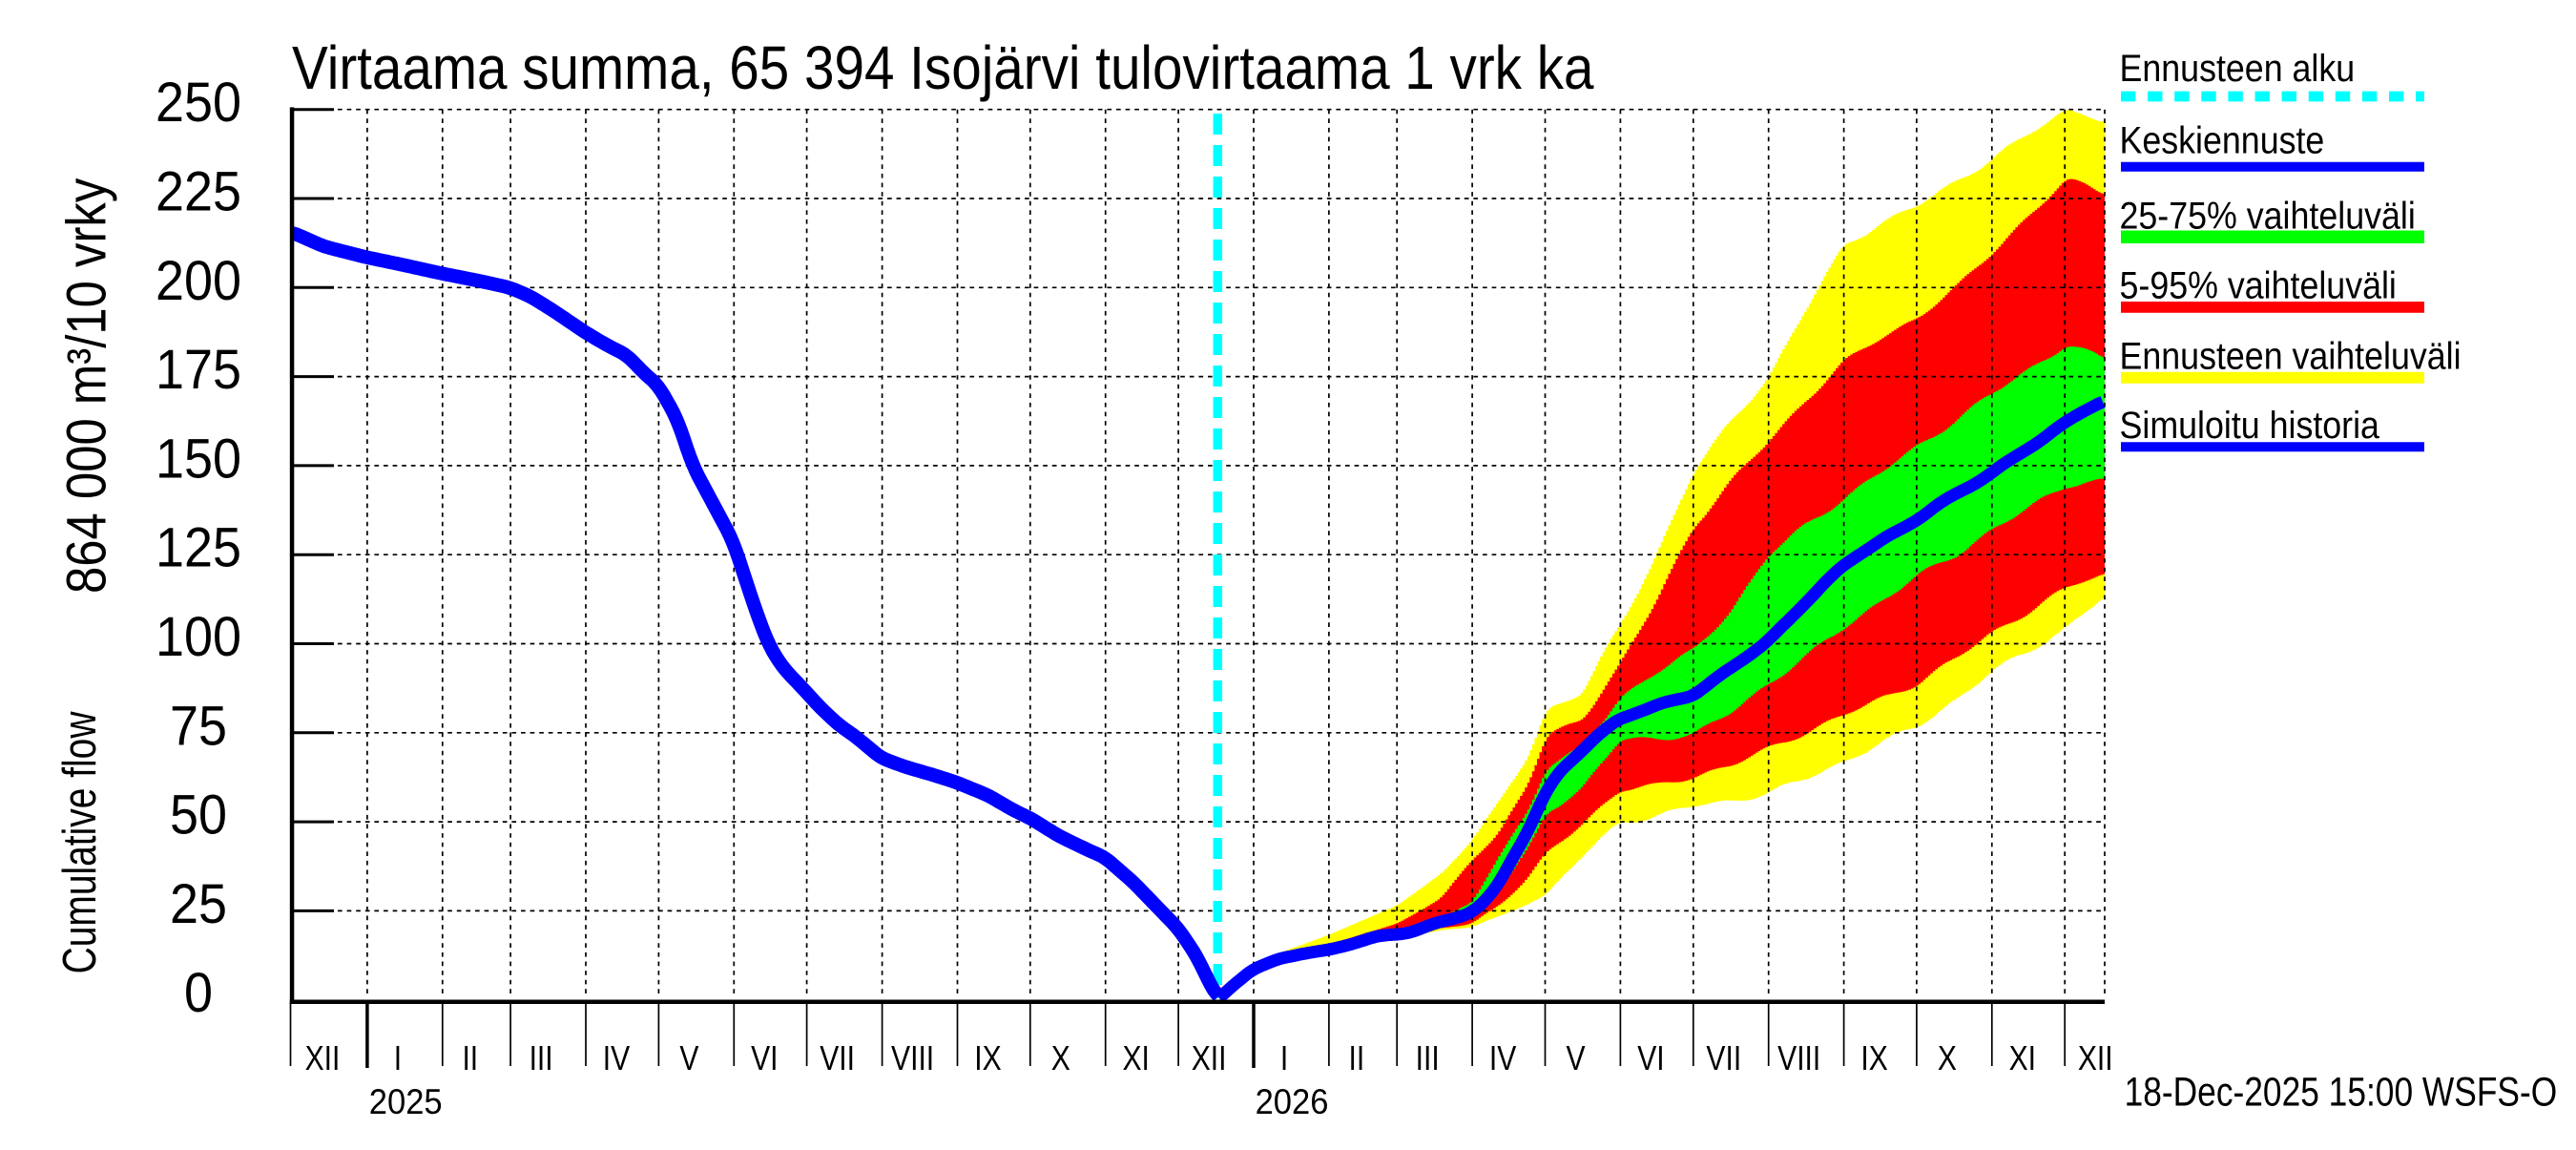 The height and width of the screenshot is (1150, 2576). Describe the element at coordinates (1292, 1101) in the screenshot. I see `svg-text: 2026` at that location.